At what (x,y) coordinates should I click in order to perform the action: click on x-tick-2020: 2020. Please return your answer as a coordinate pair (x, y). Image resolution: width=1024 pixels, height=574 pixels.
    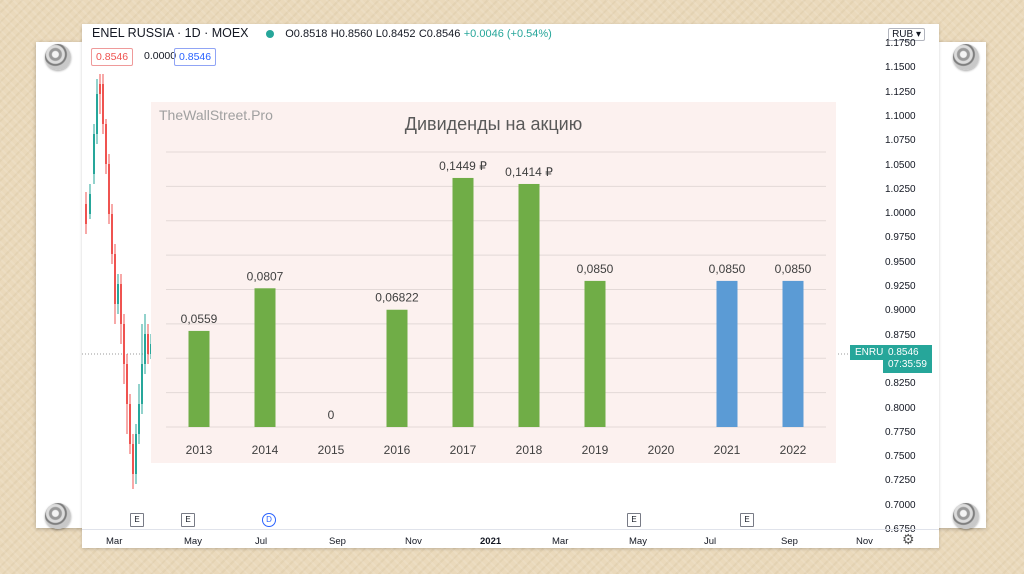
    Looking at the image, I should click on (661, 450).